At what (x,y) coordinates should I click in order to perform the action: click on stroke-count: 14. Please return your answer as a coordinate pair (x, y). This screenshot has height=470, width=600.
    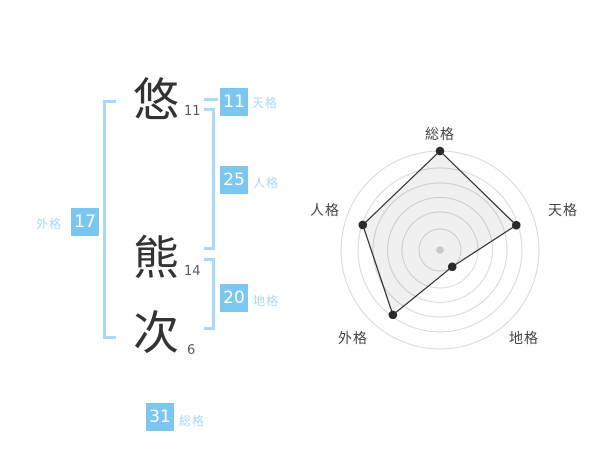
    Looking at the image, I should click on (192, 271).